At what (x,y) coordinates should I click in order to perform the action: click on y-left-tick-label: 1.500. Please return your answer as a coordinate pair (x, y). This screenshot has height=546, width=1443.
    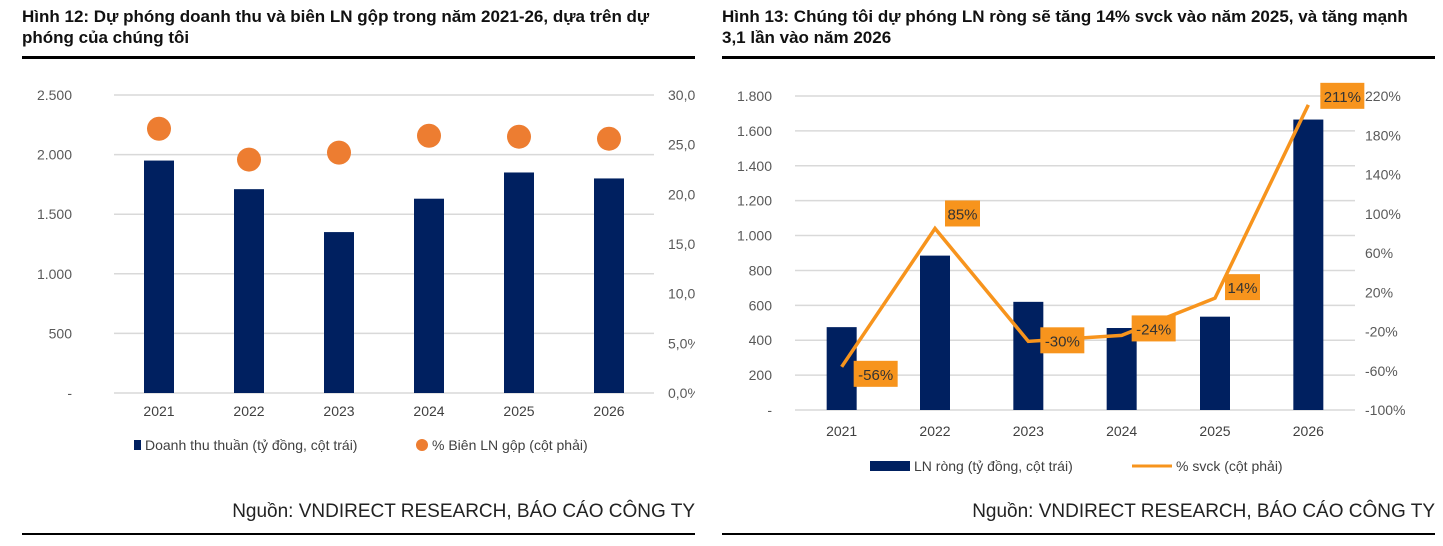
    Looking at the image, I should click on (54, 214).